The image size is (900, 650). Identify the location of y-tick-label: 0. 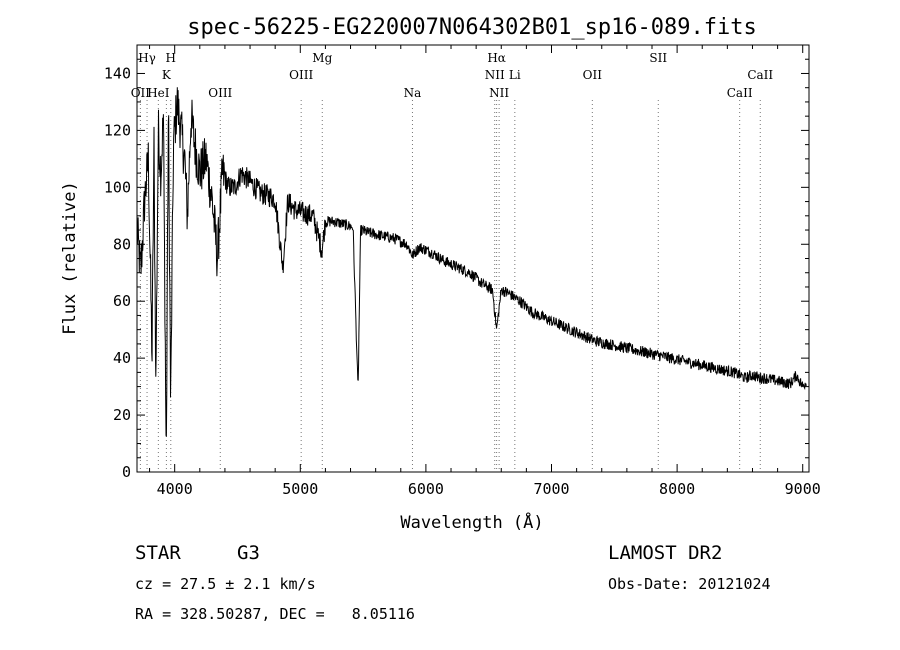
(126, 472).